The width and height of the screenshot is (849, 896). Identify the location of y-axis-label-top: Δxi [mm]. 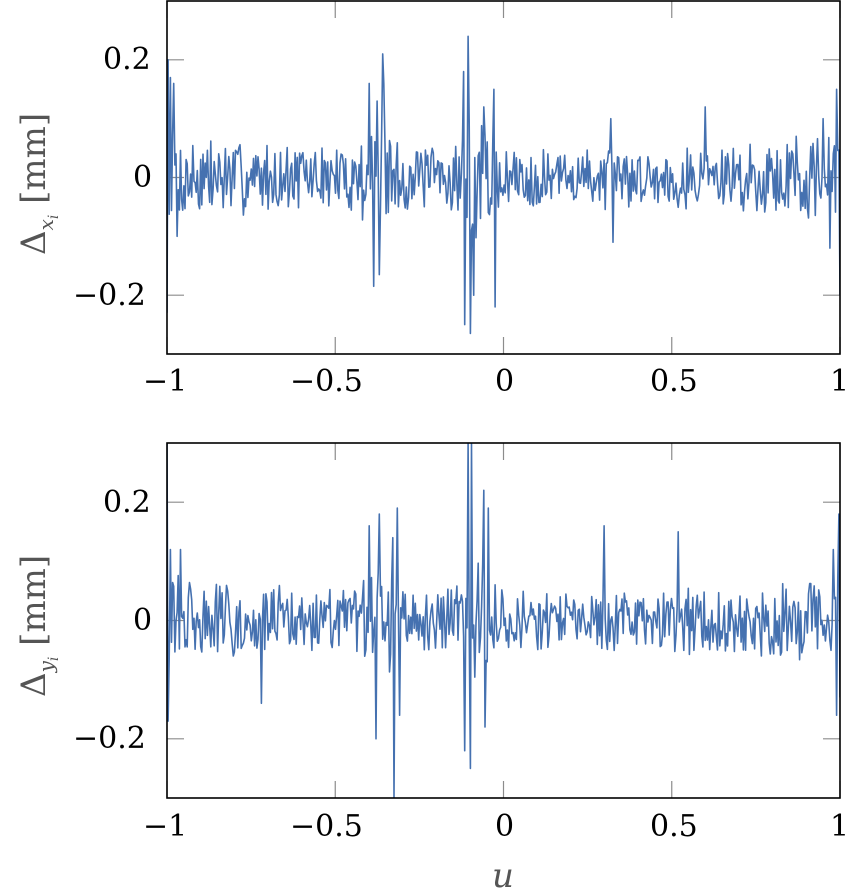
(38, 183).